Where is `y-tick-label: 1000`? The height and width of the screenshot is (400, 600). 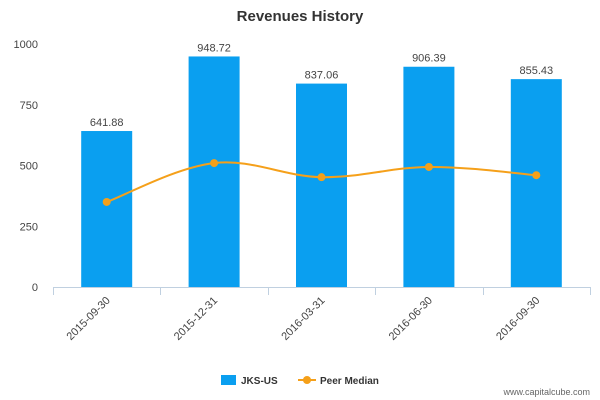
y-tick-label: 1000 is located at coordinates (26, 45).